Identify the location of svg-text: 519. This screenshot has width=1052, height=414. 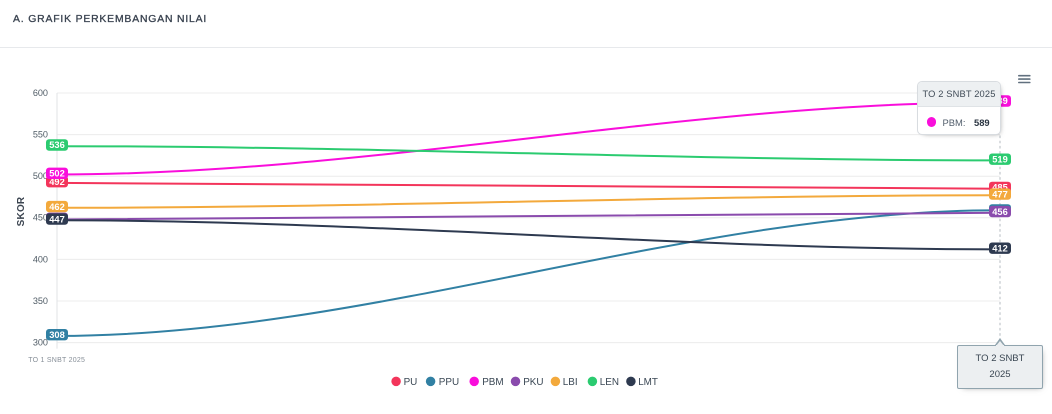
(1000, 159).